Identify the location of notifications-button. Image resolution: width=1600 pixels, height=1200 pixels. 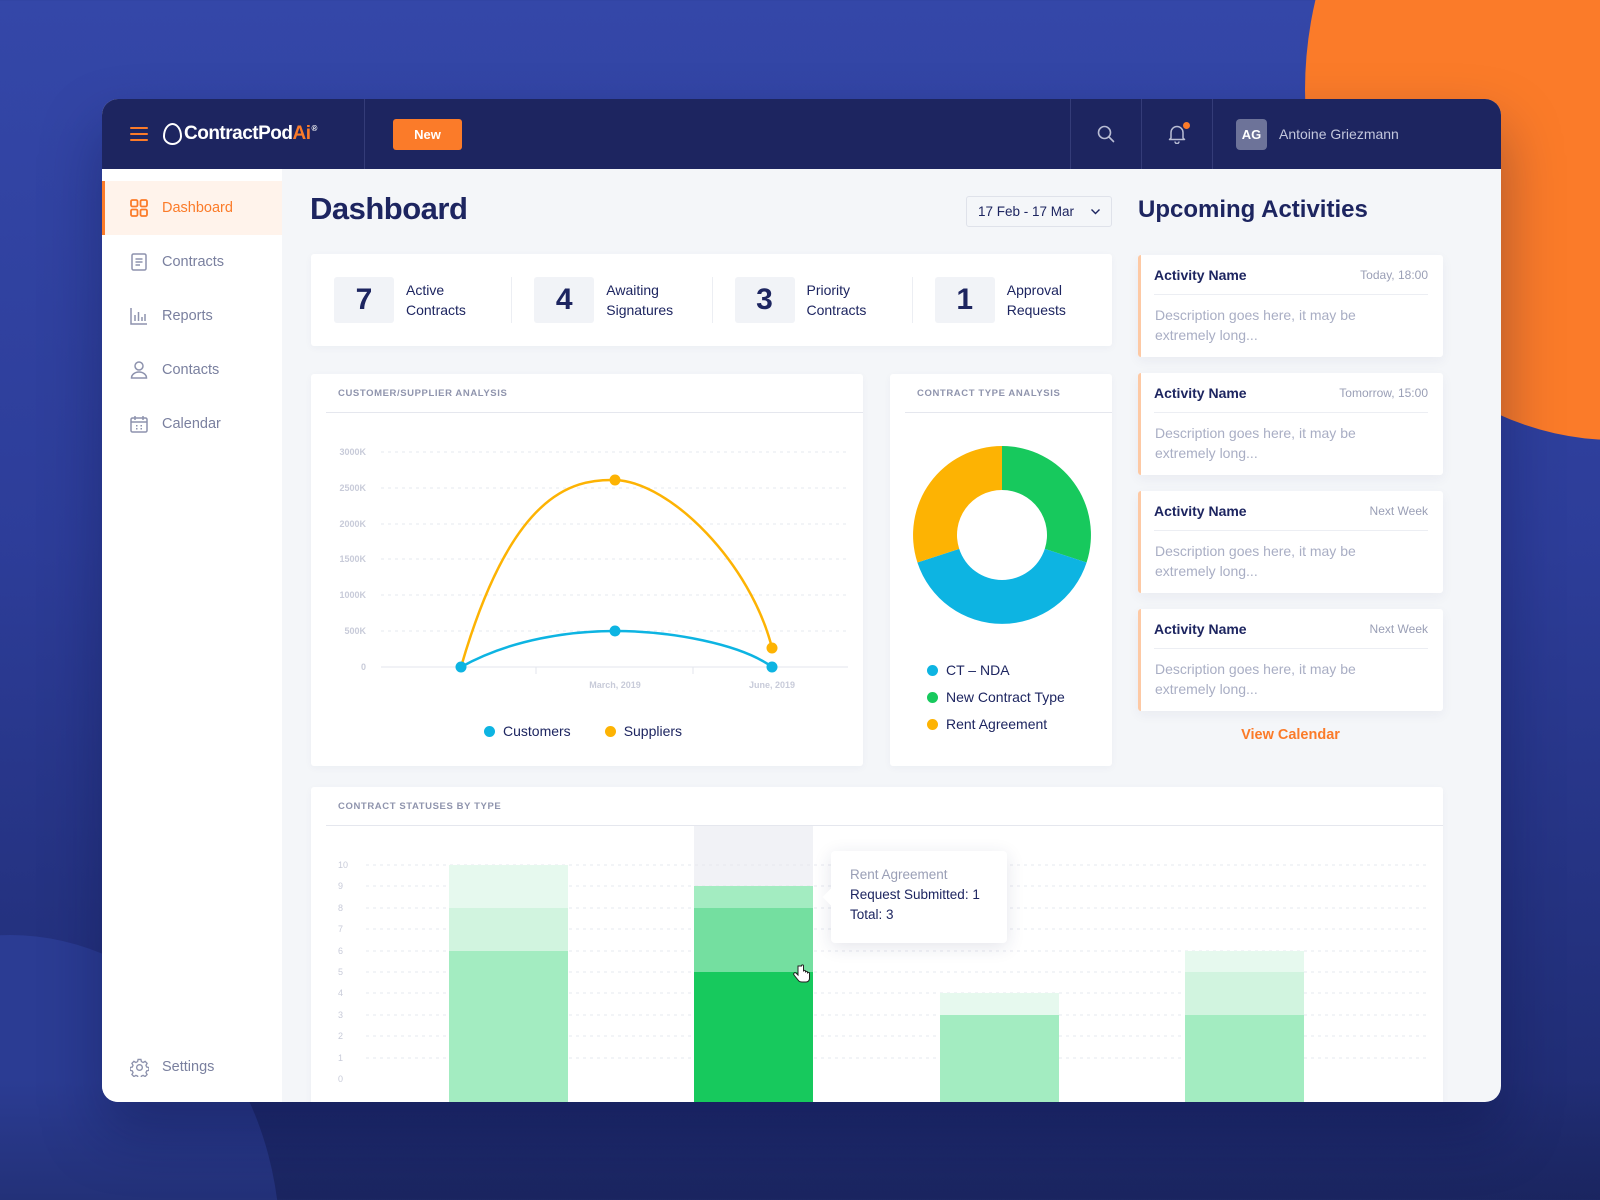
(1176, 134).